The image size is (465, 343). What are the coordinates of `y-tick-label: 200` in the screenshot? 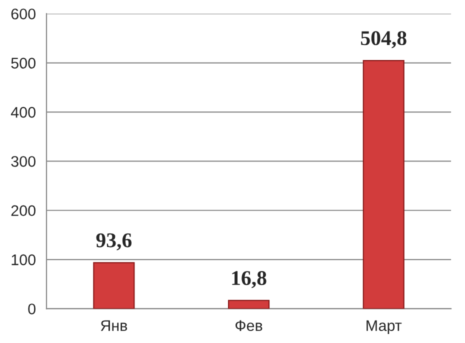 It's located at (23, 210).